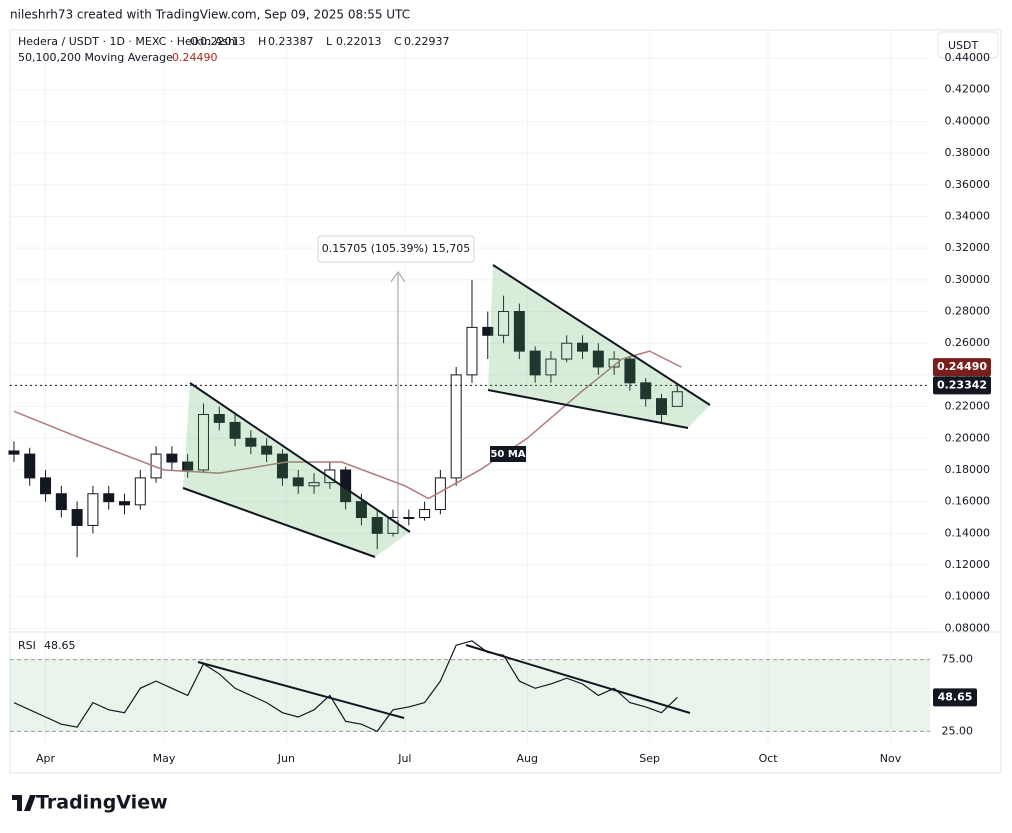 The width and height of the screenshot is (1012, 833). What do you see at coordinates (968, 152) in the screenshot?
I see `y-tick-label: 0.38000` at bounding box center [968, 152].